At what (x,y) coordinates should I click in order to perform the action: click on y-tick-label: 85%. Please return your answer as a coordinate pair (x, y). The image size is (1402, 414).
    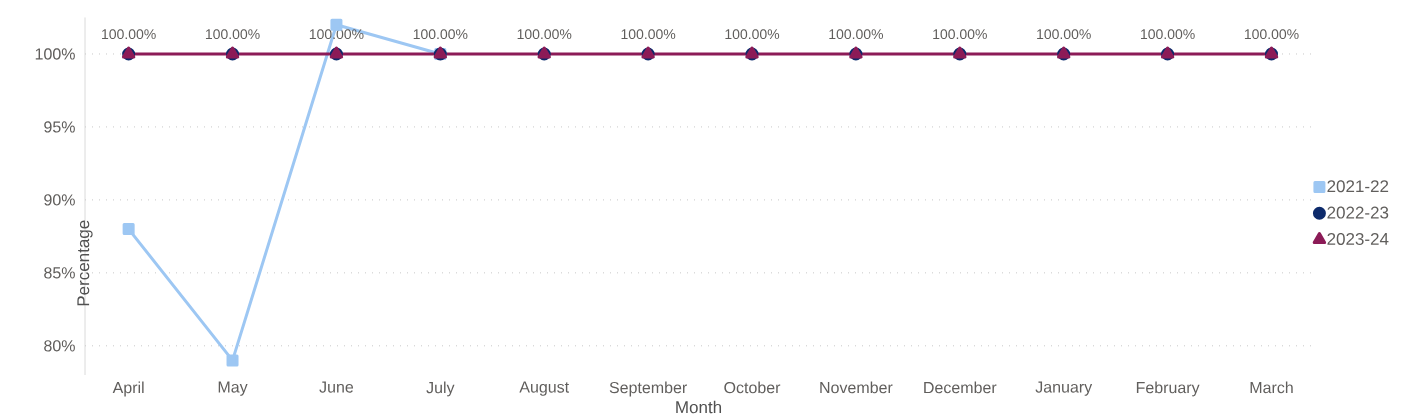
    Looking at the image, I should click on (59, 273).